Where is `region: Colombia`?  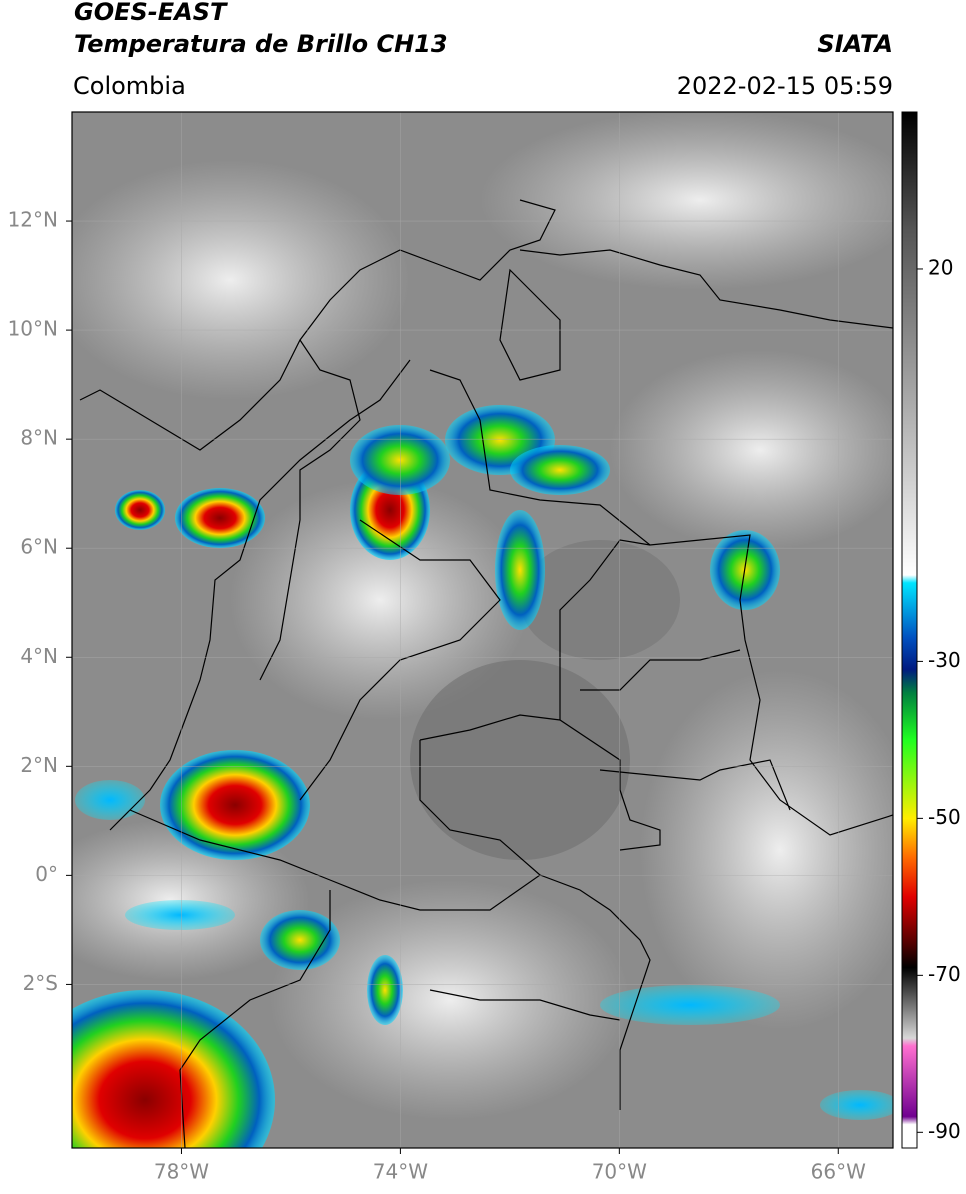
region: Colombia is located at coordinates (129, 86).